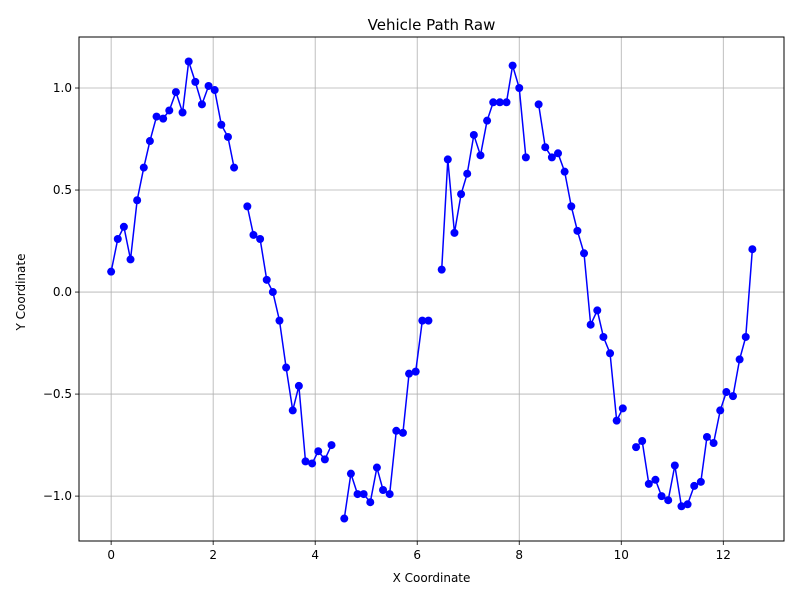 The width and height of the screenshot is (800, 600). What do you see at coordinates (111, 555) in the screenshot?
I see `x-tick-label: 0` at bounding box center [111, 555].